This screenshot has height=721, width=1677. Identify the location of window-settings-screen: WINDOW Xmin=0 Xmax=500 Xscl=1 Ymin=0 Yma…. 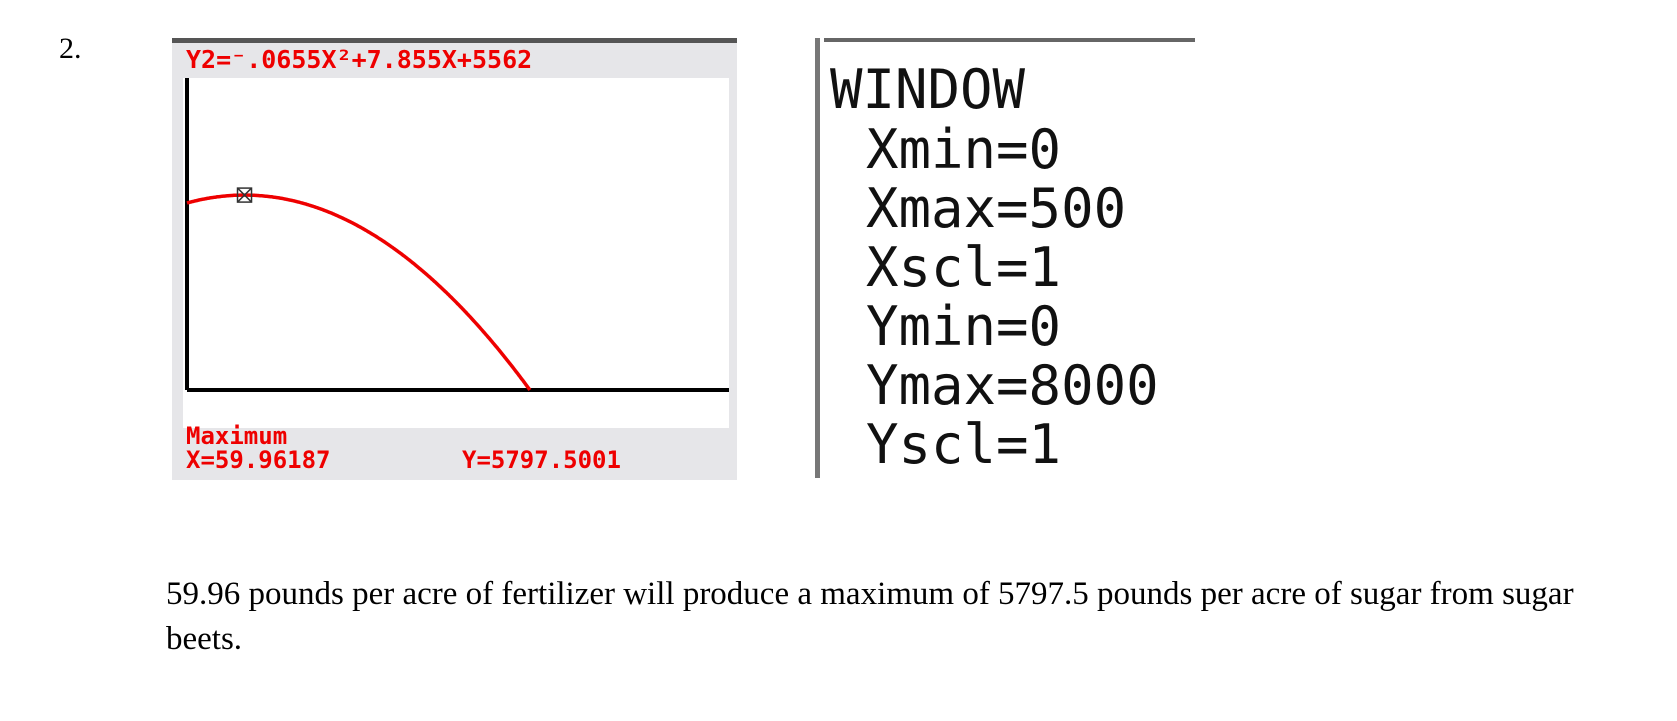
(1005, 258).